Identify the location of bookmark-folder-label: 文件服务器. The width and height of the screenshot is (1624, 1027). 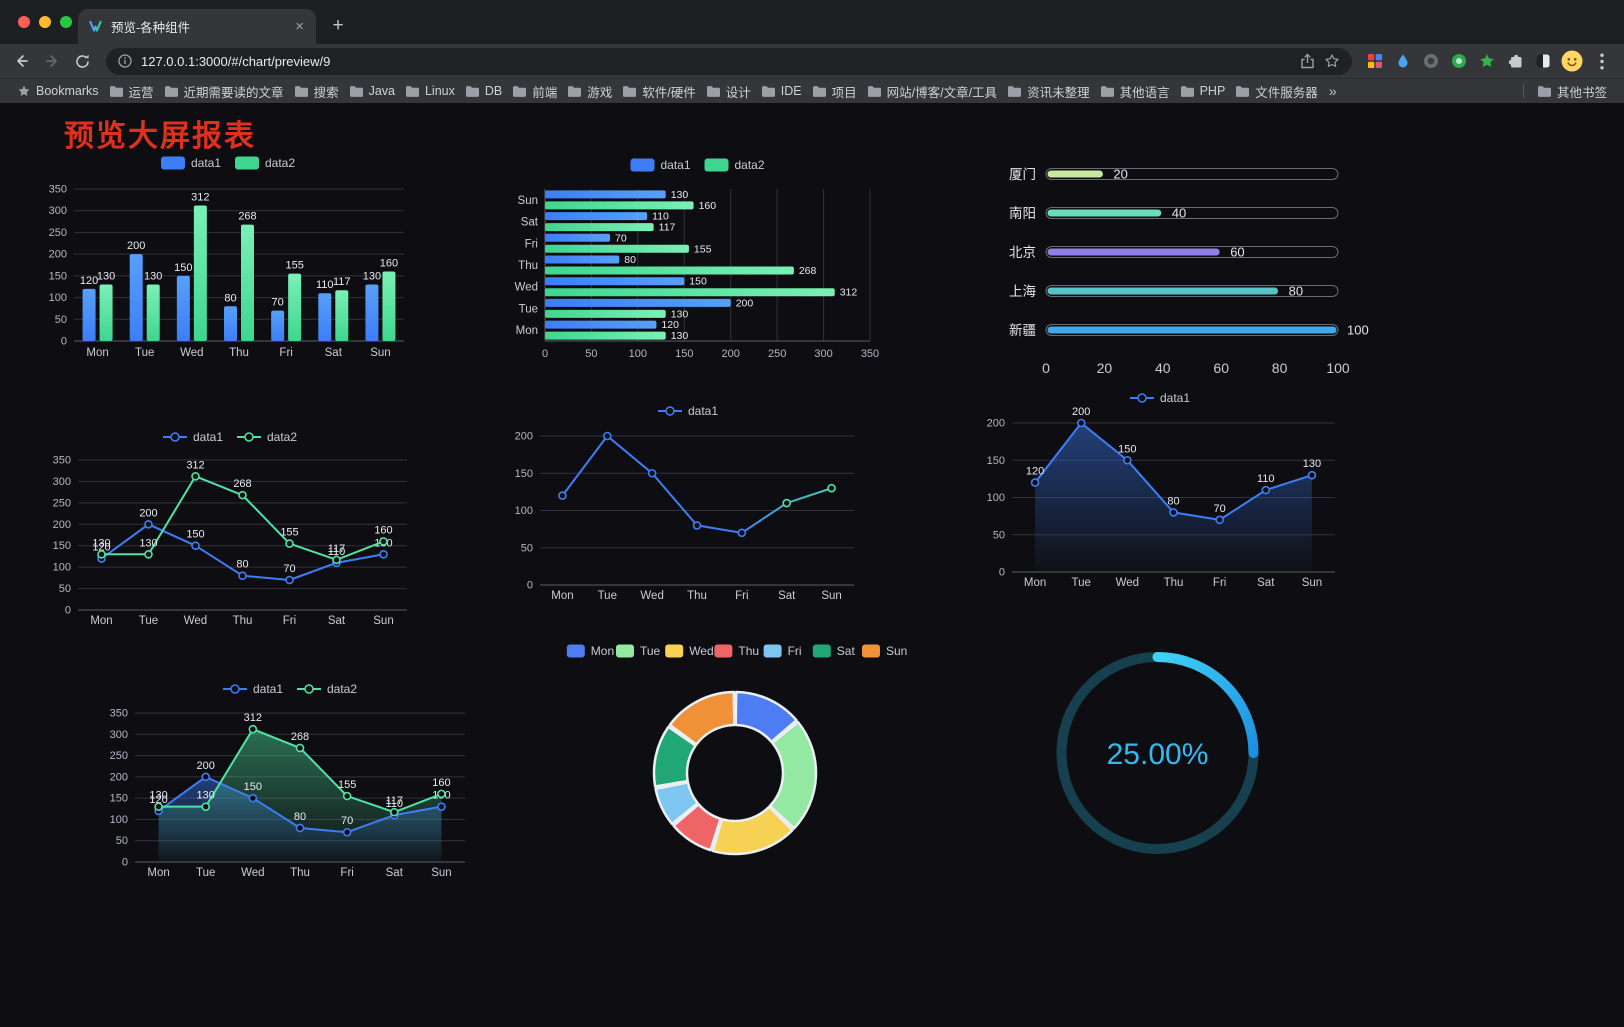
(1286, 92).